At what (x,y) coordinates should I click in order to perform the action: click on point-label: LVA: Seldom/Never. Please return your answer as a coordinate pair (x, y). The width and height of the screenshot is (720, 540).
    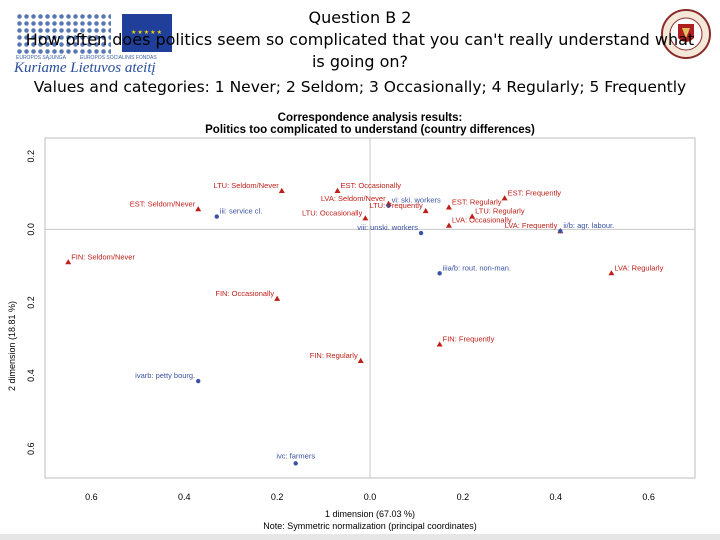
    Looking at the image, I should click on (353, 198).